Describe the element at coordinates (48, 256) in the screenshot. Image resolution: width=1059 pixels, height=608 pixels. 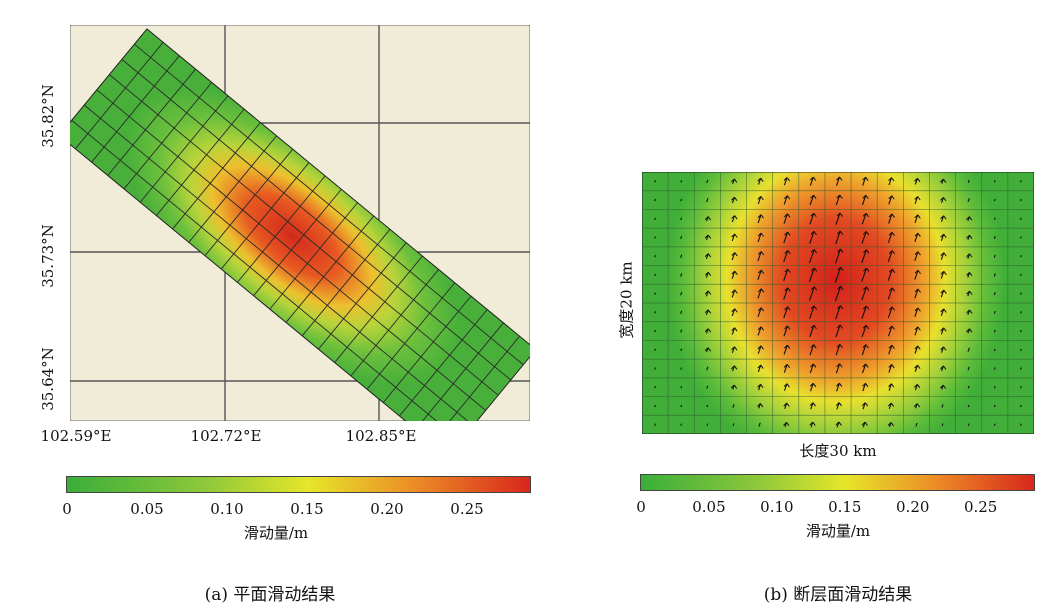
I see `y-tick-label: 35.73°N` at that location.